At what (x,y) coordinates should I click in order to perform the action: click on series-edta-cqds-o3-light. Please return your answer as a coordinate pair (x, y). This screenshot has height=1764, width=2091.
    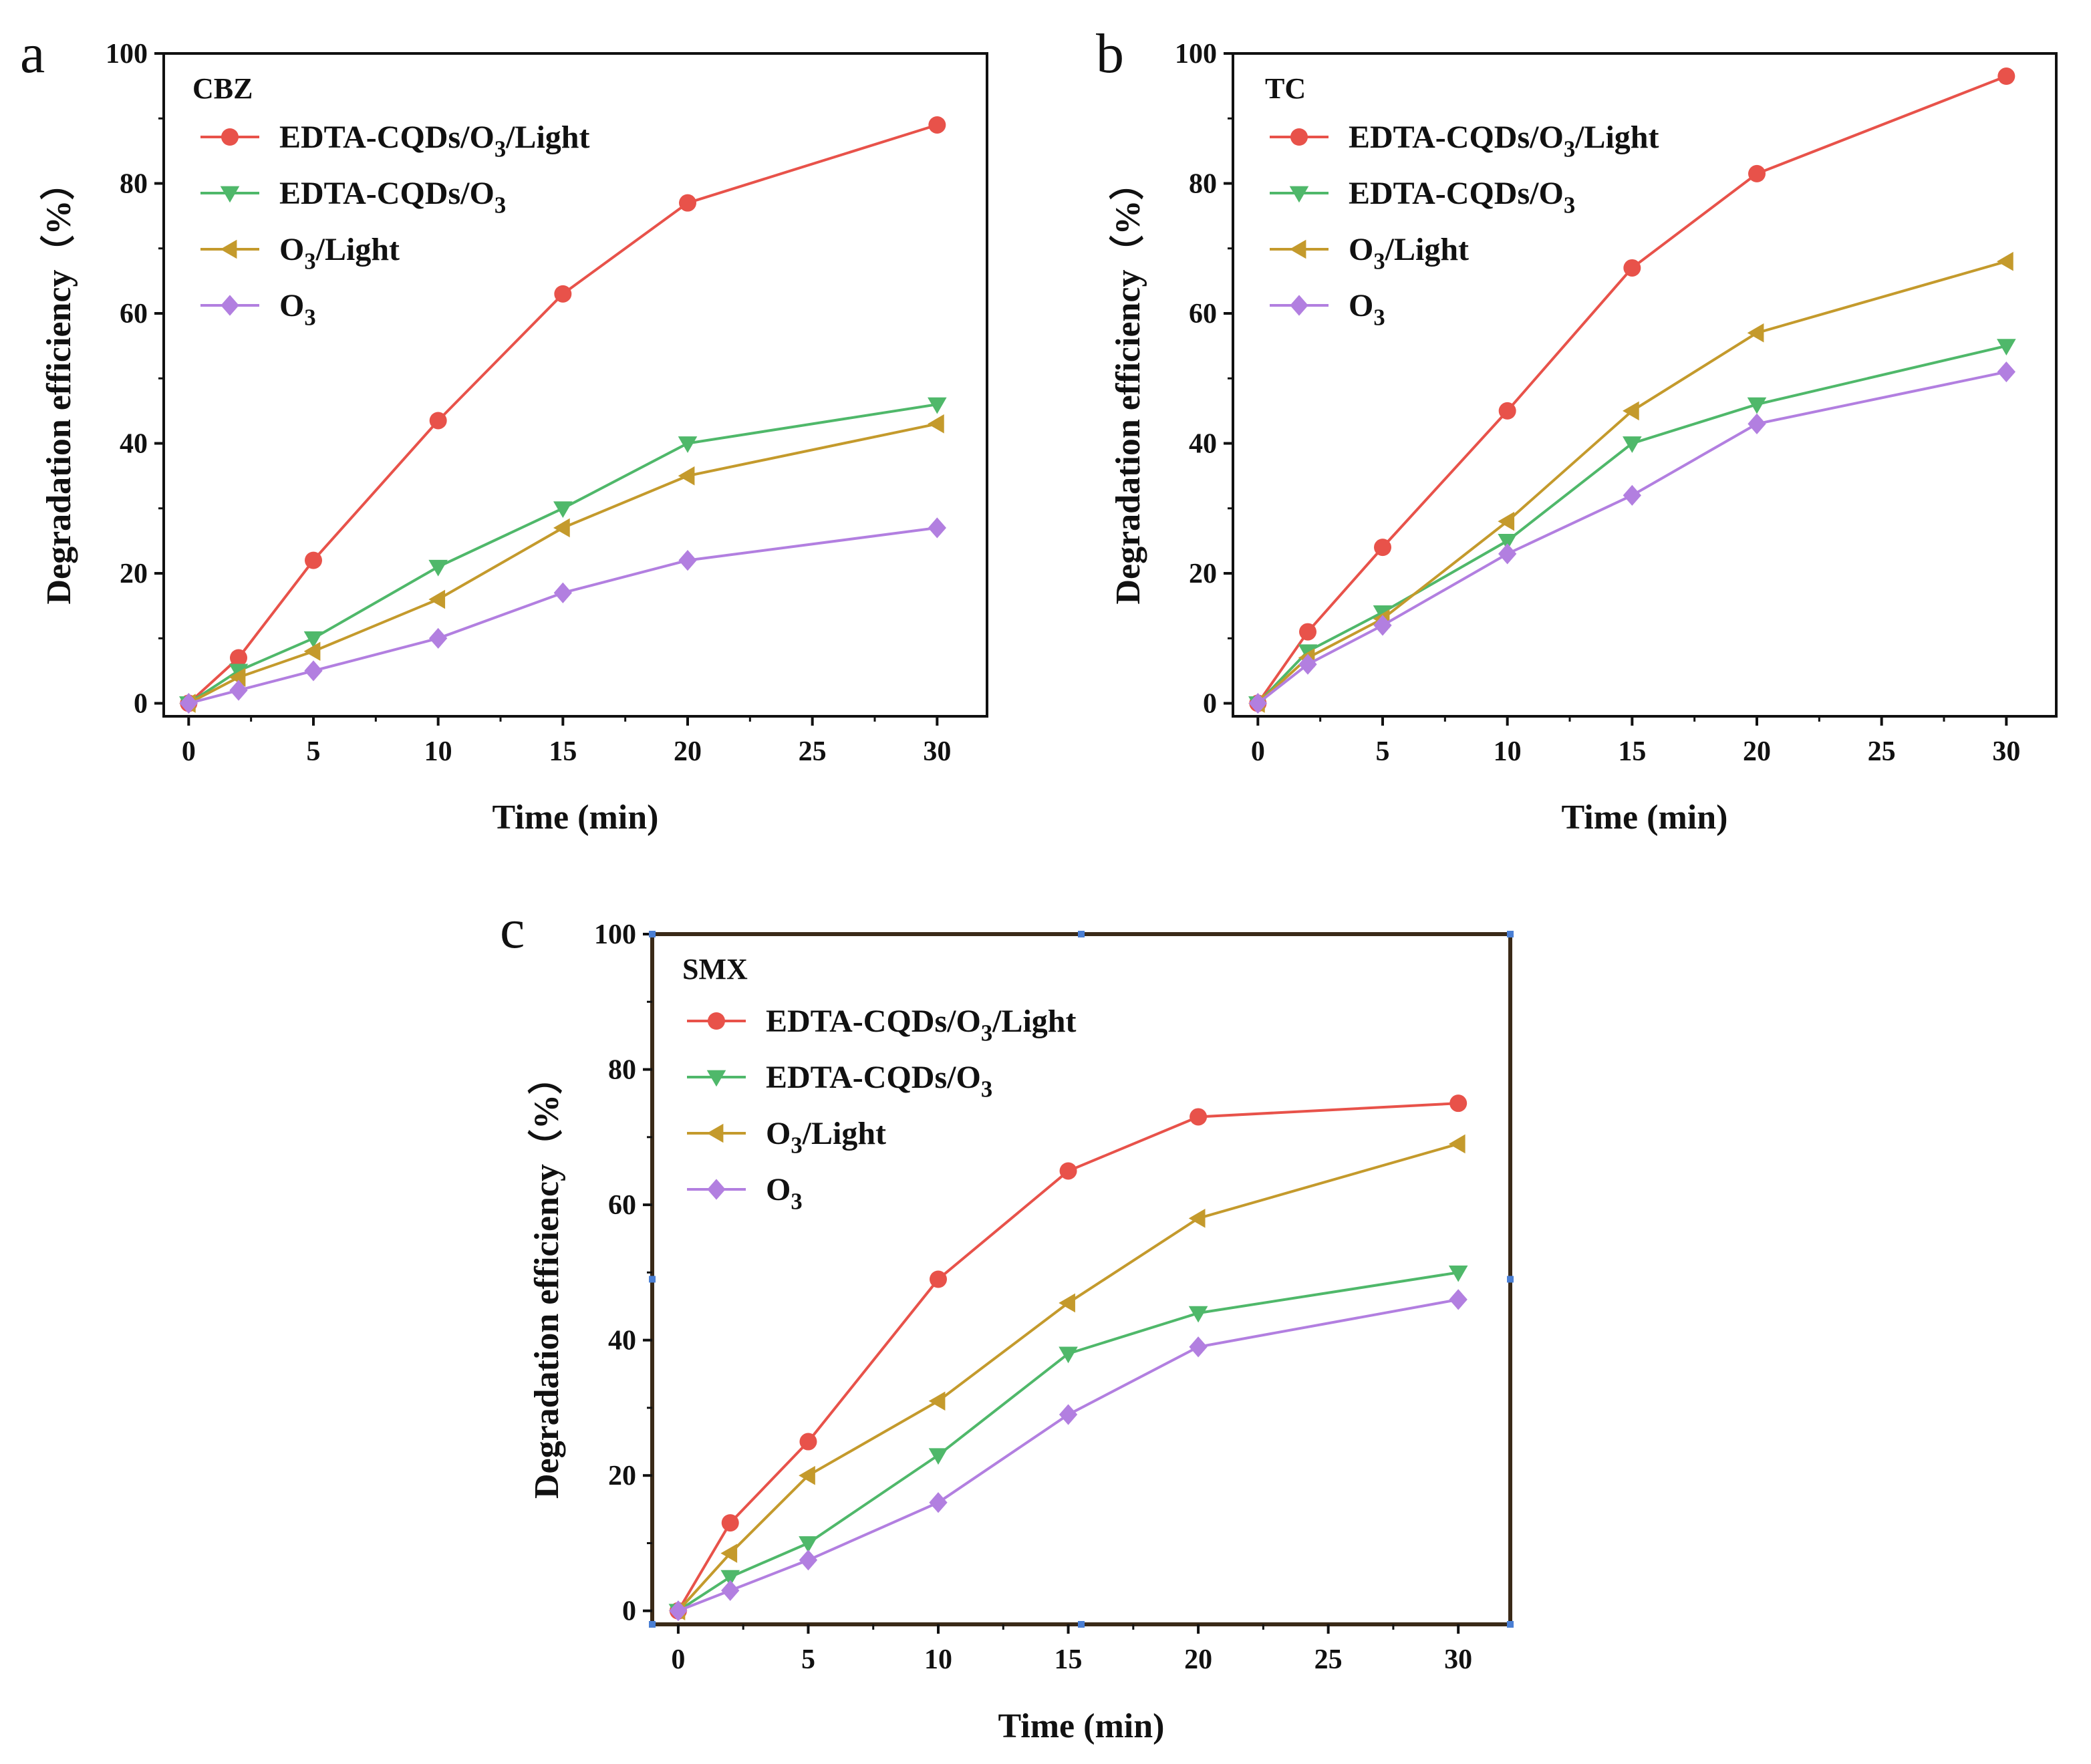
    Looking at the image, I should click on (563, 414).